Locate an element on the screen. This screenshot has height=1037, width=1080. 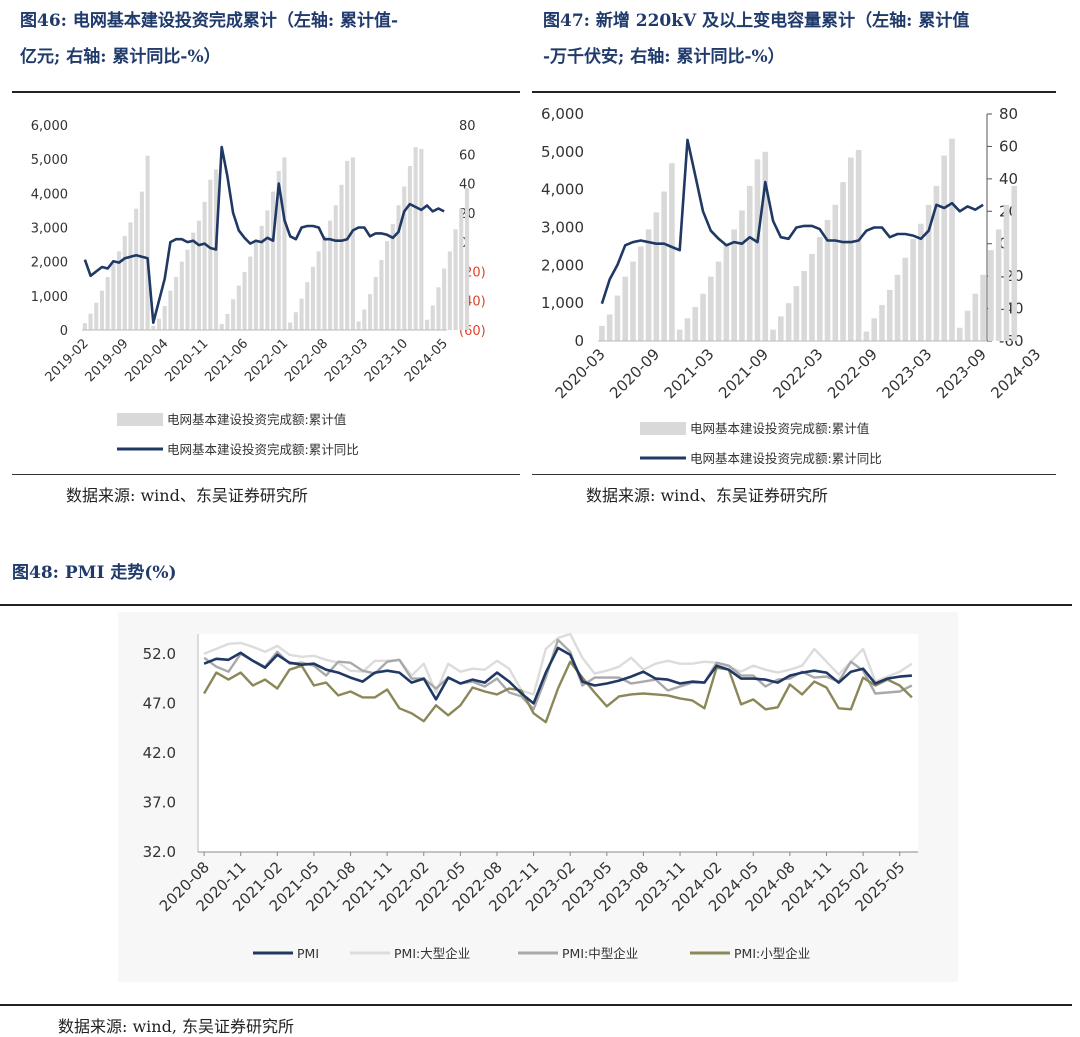
y-tick-label: 47.0 is located at coordinates (159, 703).